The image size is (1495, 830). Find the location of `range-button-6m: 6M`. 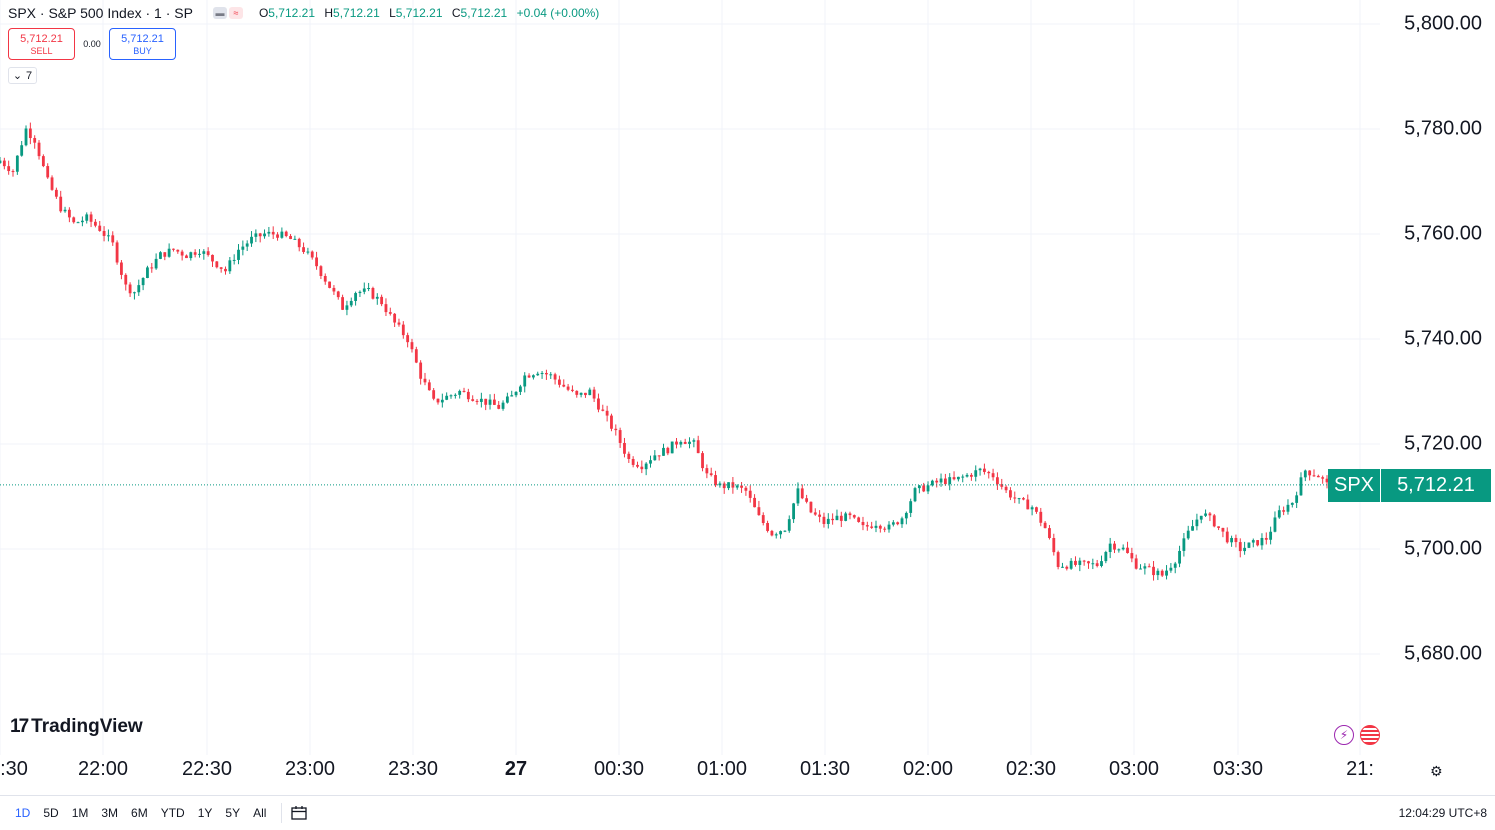

range-button-6m: 6M is located at coordinates (139, 813).